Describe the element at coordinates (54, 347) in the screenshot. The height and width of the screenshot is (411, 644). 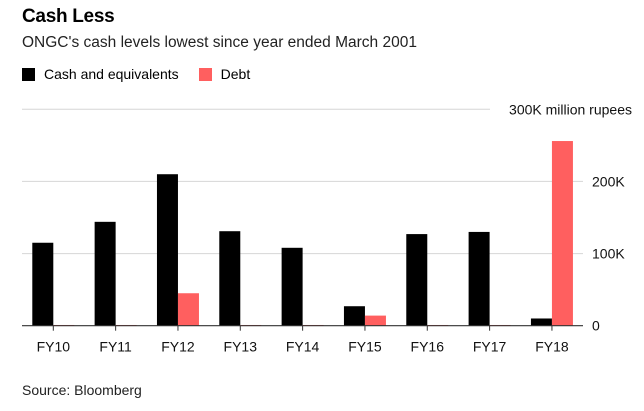
I see `x-tick-label: FY10` at that location.